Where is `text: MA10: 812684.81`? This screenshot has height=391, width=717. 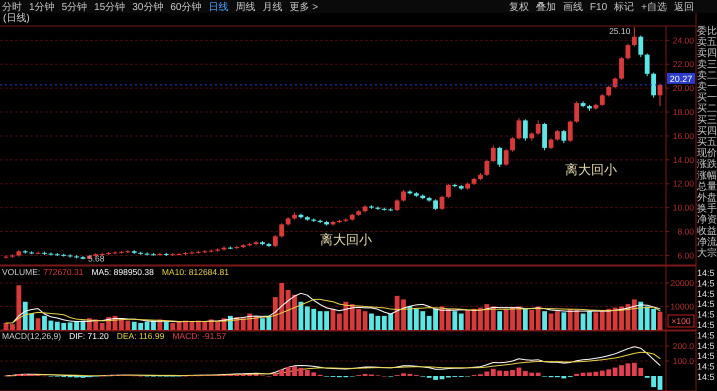
text: MA10: 812684.81 is located at coordinates (196, 272).